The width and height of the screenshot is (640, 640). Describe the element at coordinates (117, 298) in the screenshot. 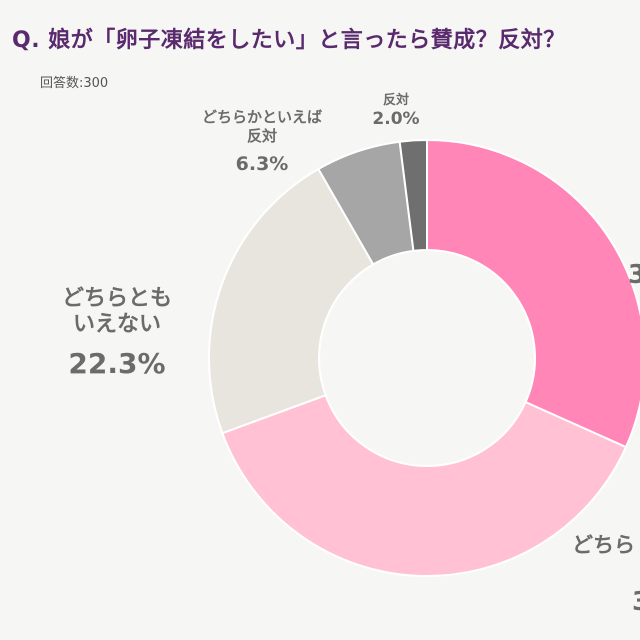

I see `slice-label-2-line-0: どちらとも` at that location.